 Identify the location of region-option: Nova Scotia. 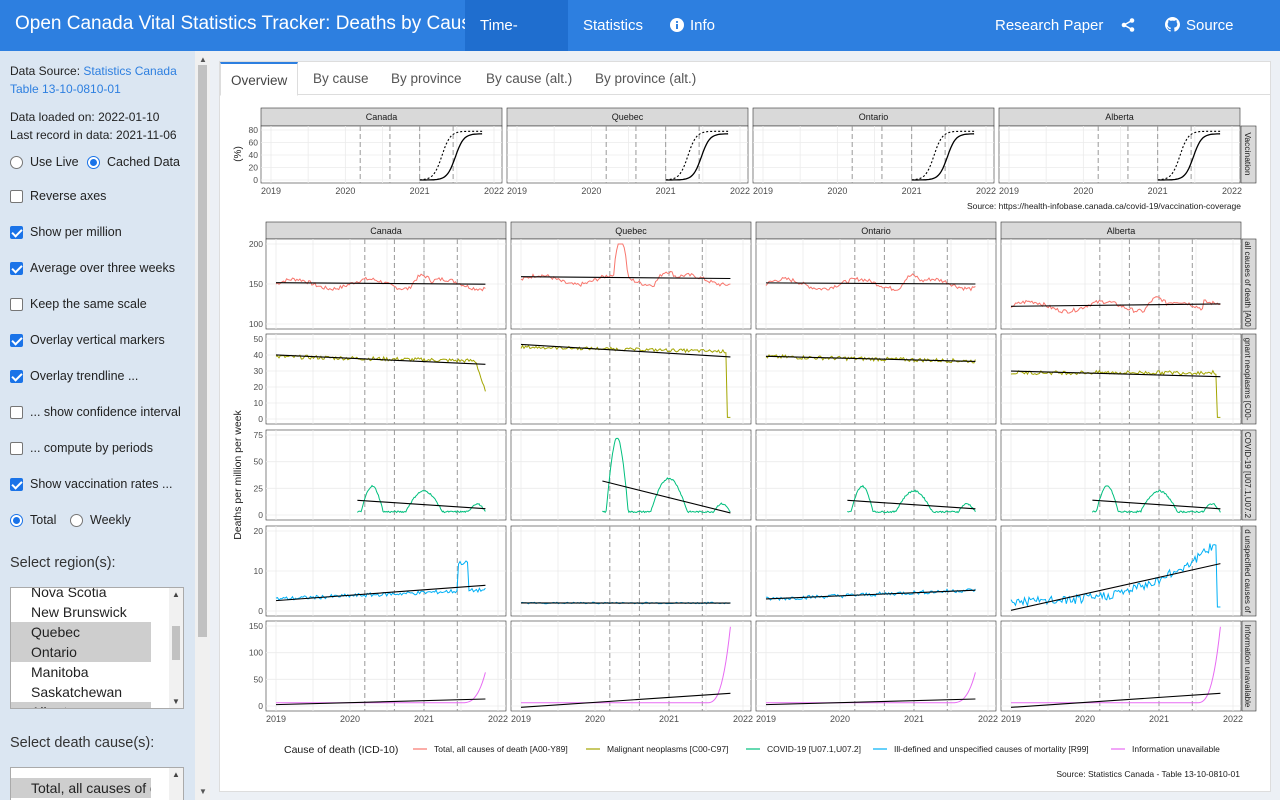
(69, 593).